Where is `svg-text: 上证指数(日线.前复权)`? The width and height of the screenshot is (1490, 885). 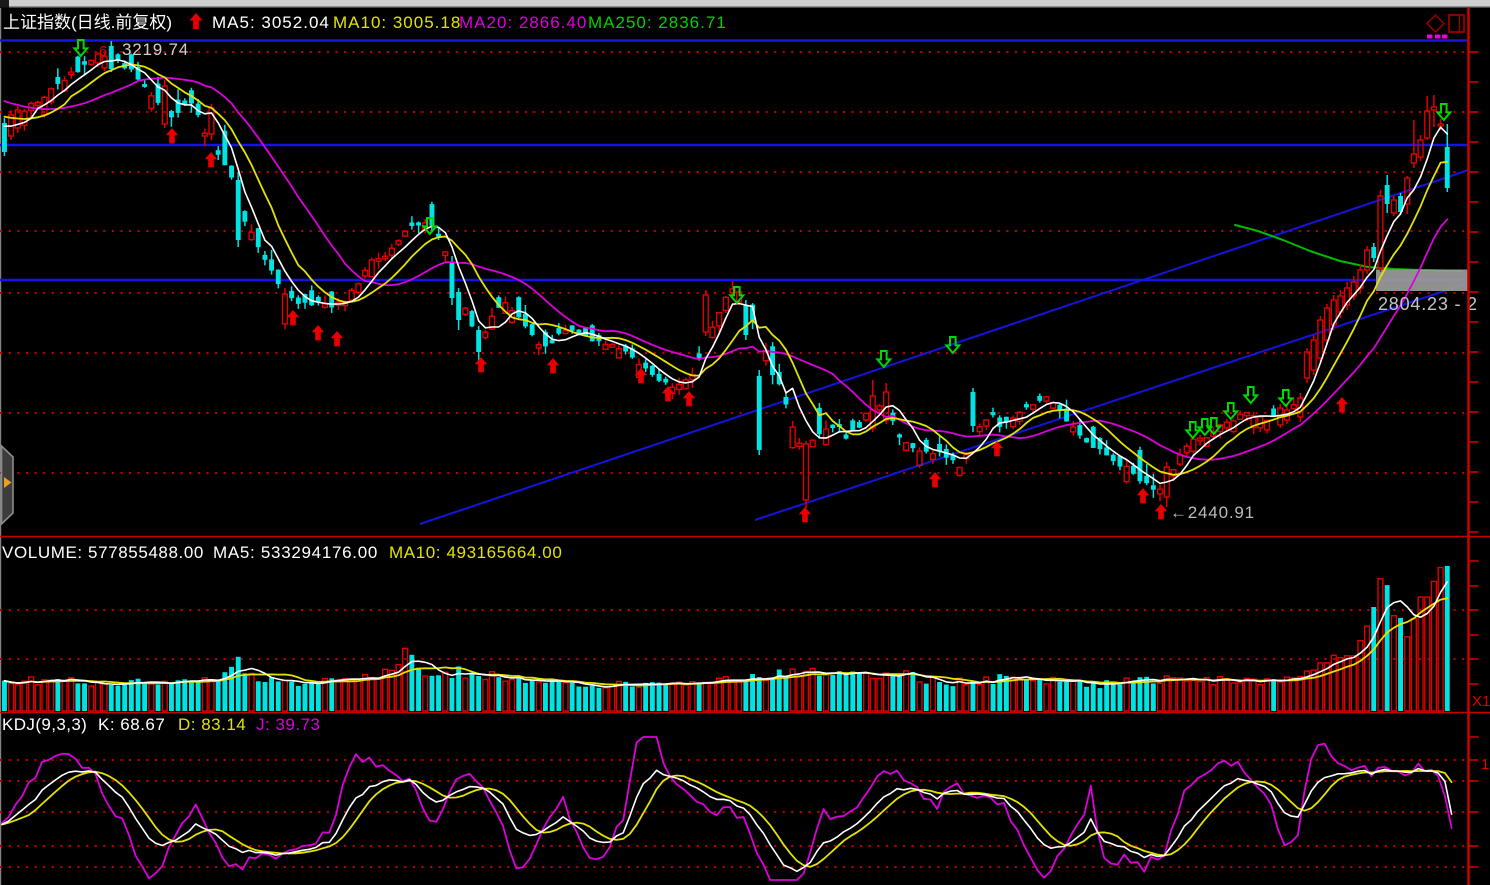
svg-text: 上证指数(日线.前复权) is located at coordinates (87, 22).